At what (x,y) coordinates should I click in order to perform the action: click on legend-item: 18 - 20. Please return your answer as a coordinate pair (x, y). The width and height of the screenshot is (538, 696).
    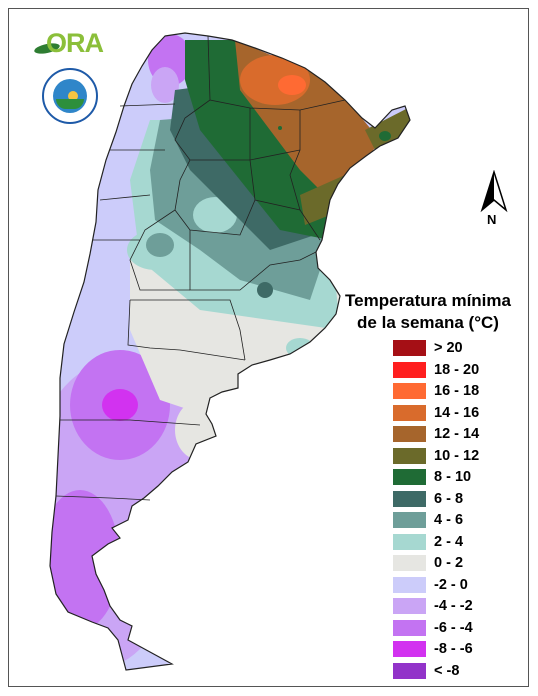
    Looking at the image, I should click on (453, 371).